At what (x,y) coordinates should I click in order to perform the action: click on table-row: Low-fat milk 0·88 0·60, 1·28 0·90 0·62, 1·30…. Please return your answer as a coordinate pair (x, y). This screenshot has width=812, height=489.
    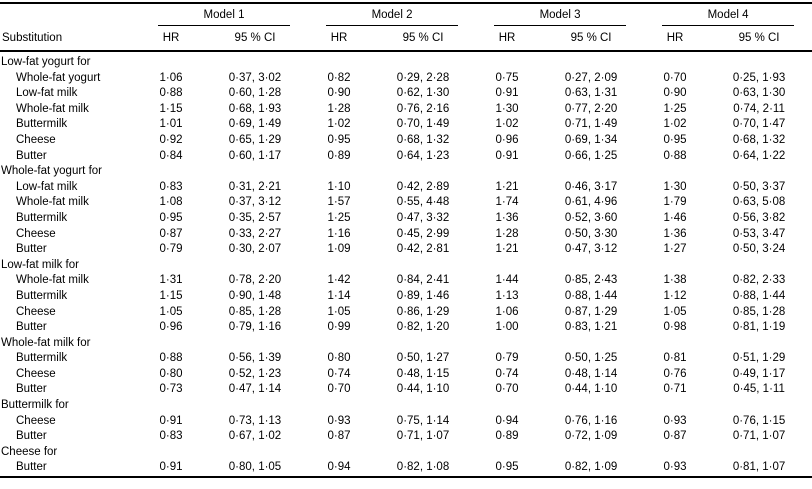
    Looking at the image, I should click on (406, 94).